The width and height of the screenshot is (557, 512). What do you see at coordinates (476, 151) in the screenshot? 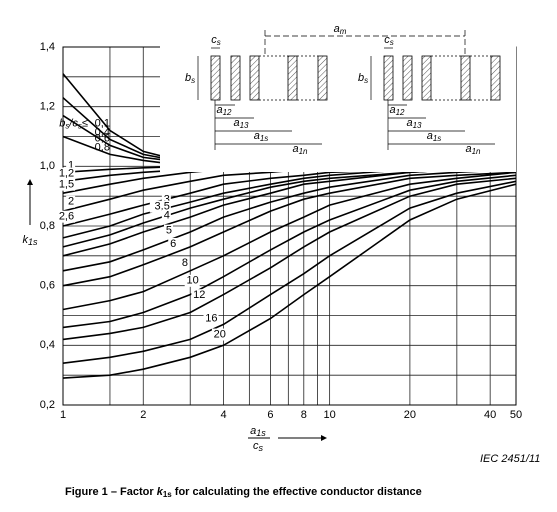
I see `diagram-label-sub: 1n` at bounding box center [476, 151].